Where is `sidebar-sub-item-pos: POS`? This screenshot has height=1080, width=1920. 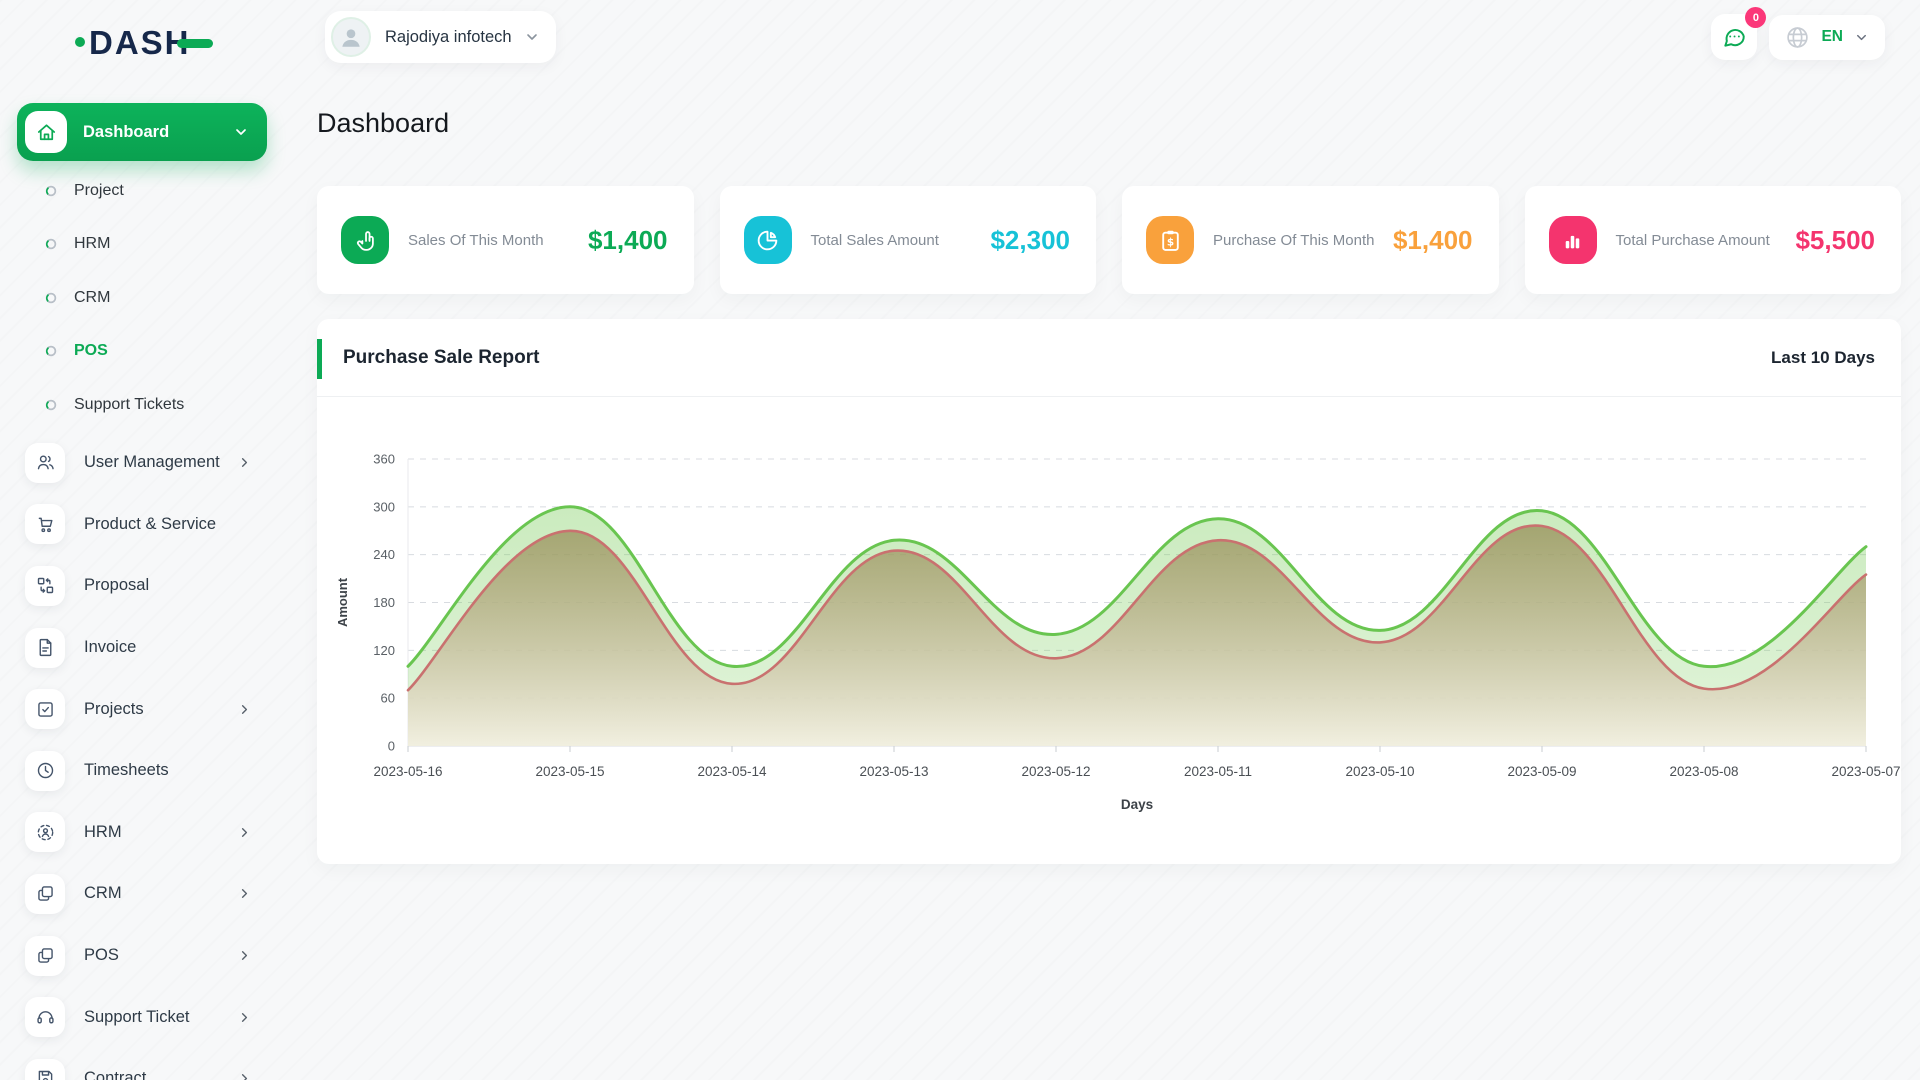 sidebar-sub-item-pos: POS is located at coordinates (142, 352).